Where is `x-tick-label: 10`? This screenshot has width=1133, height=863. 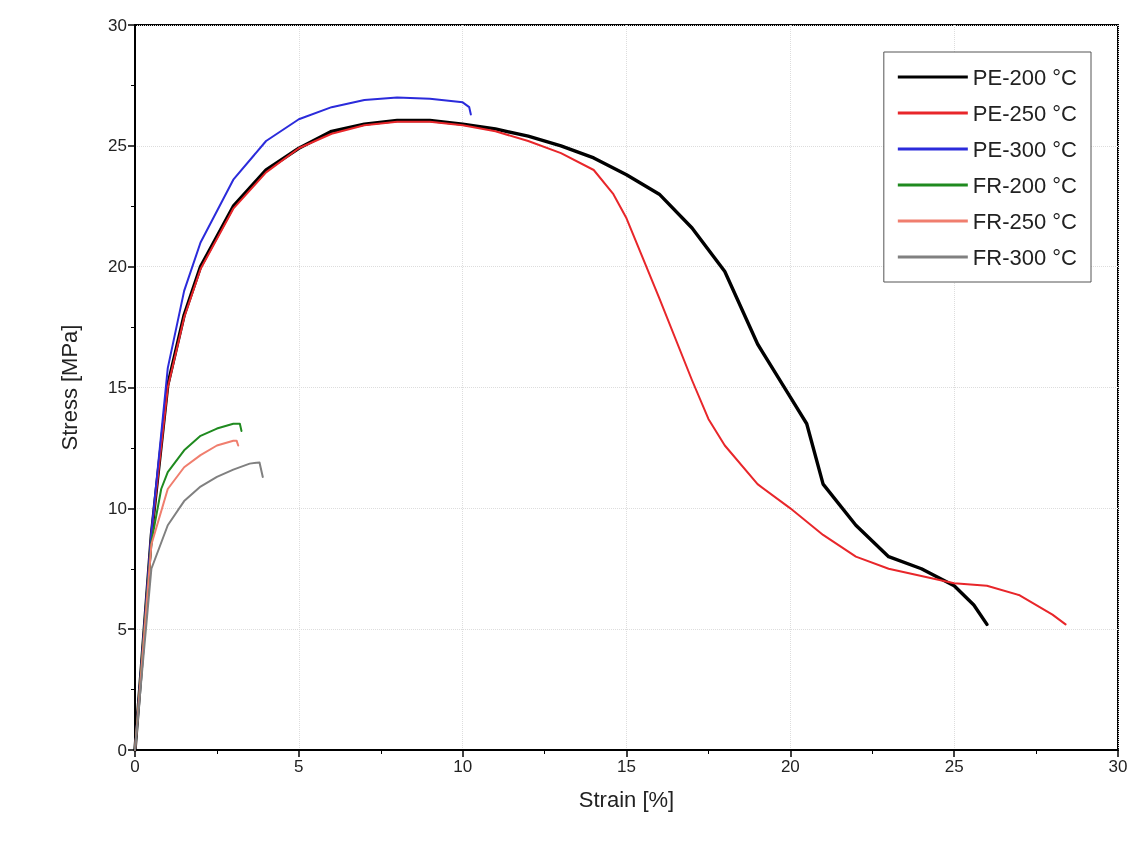 x-tick-label: 10 is located at coordinates (463, 766).